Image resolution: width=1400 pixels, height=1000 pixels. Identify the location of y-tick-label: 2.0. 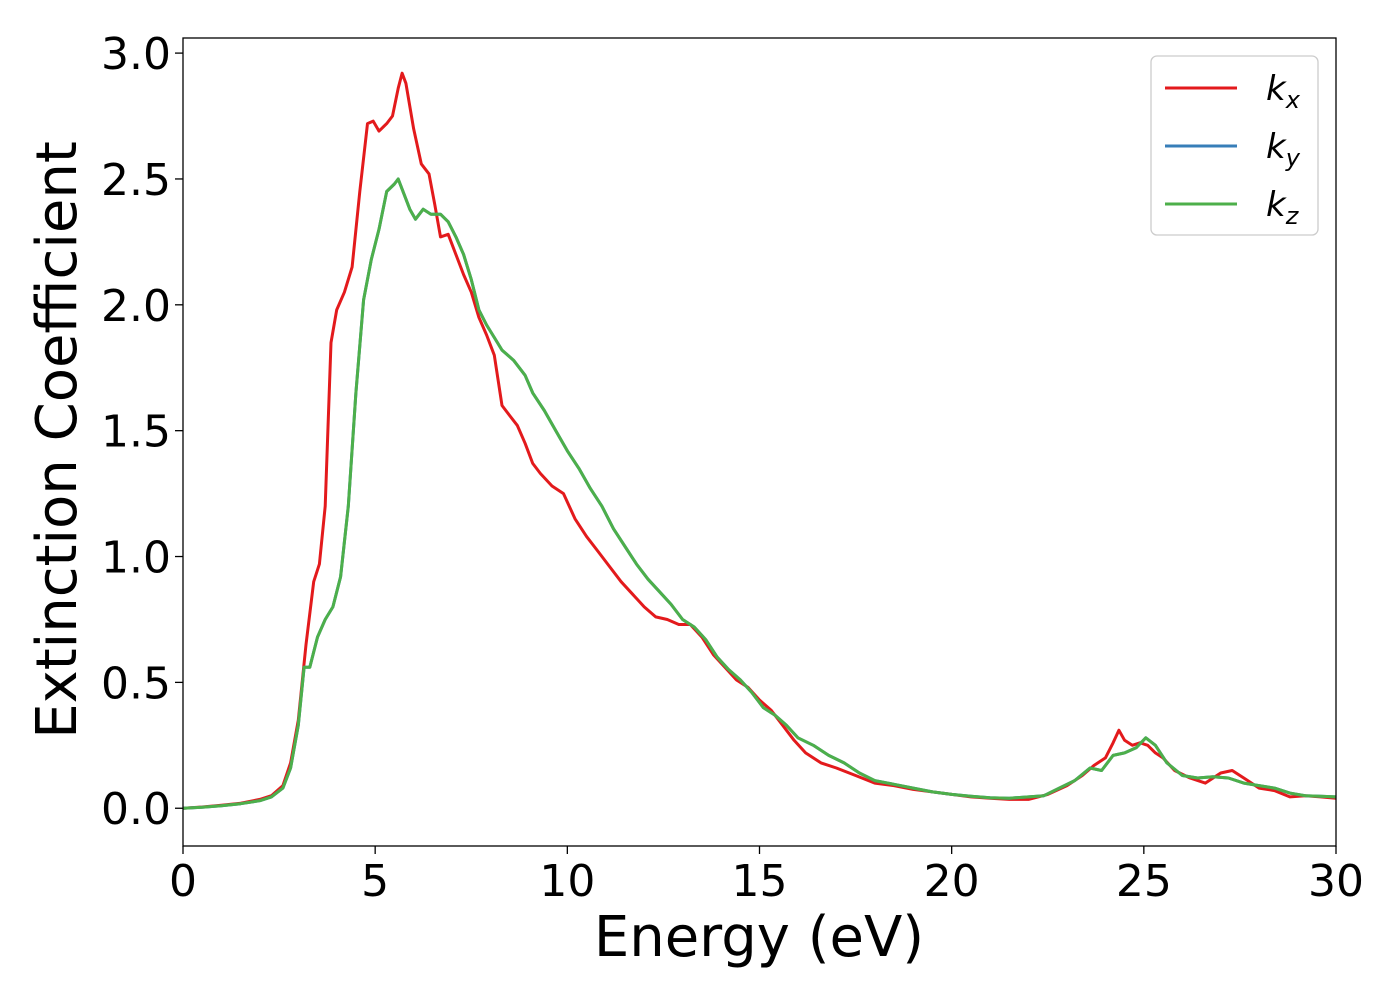
(136, 306).